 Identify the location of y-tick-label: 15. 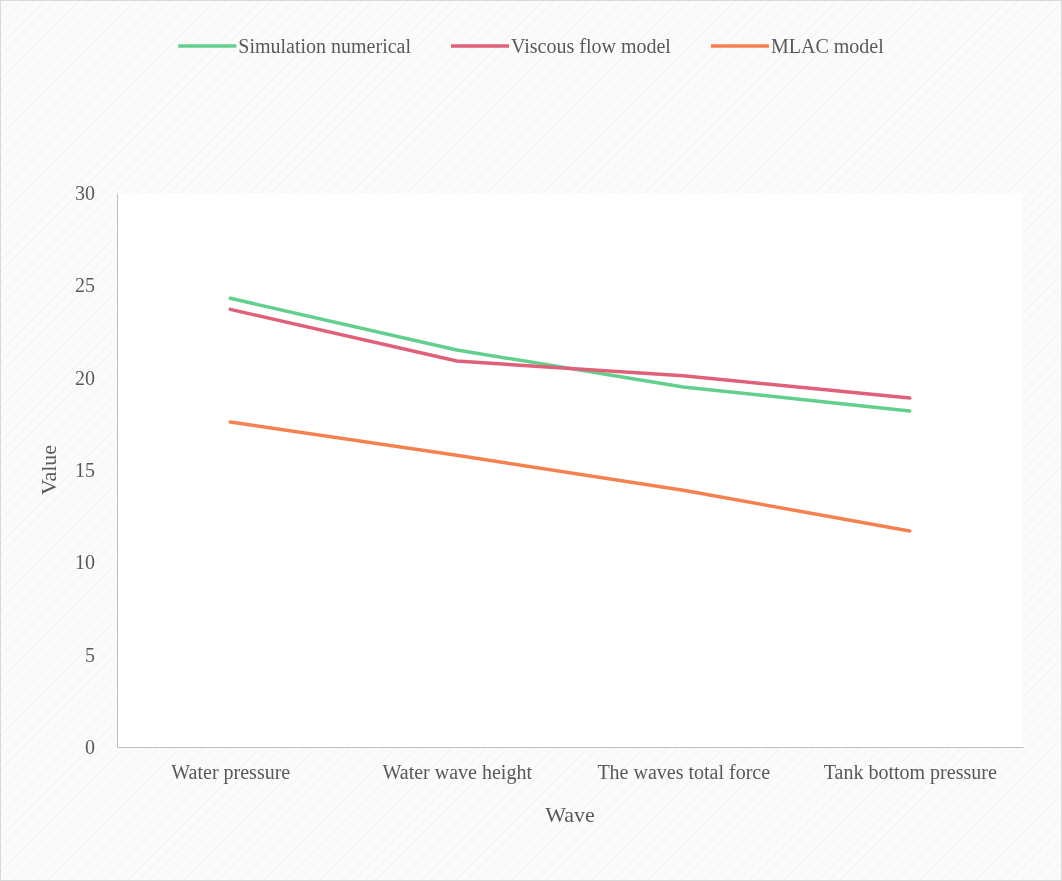
(85, 469).